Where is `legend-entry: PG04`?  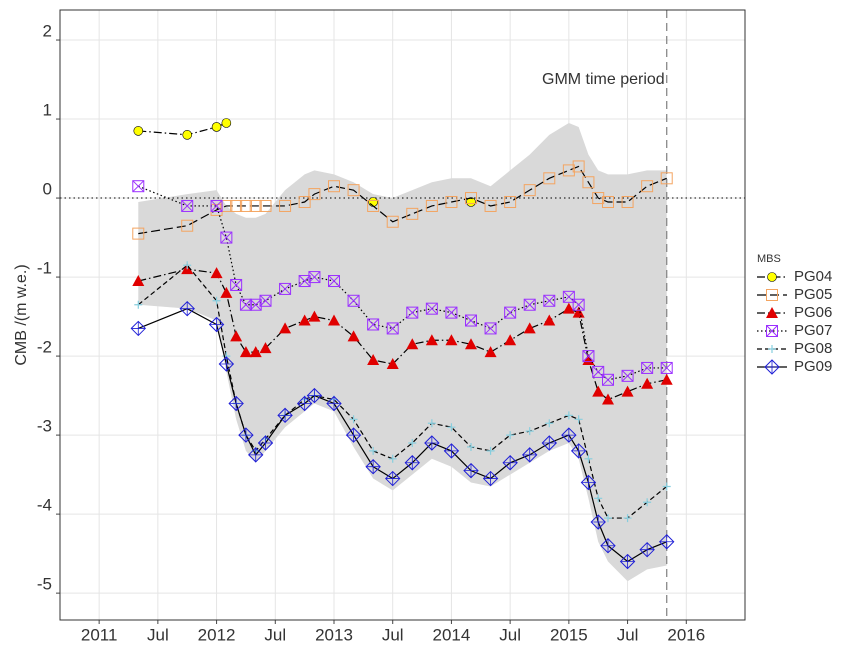
legend-entry: PG04 is located at coordinates (794, 276).